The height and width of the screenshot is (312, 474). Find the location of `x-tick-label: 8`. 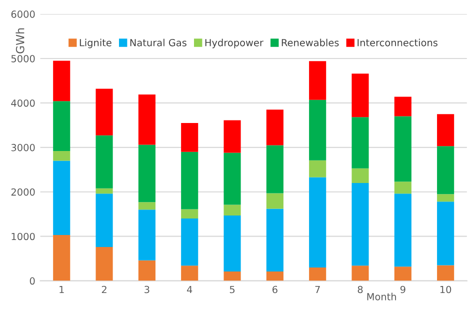

x-tick-label: 8 is located at coordinates (360, 290).